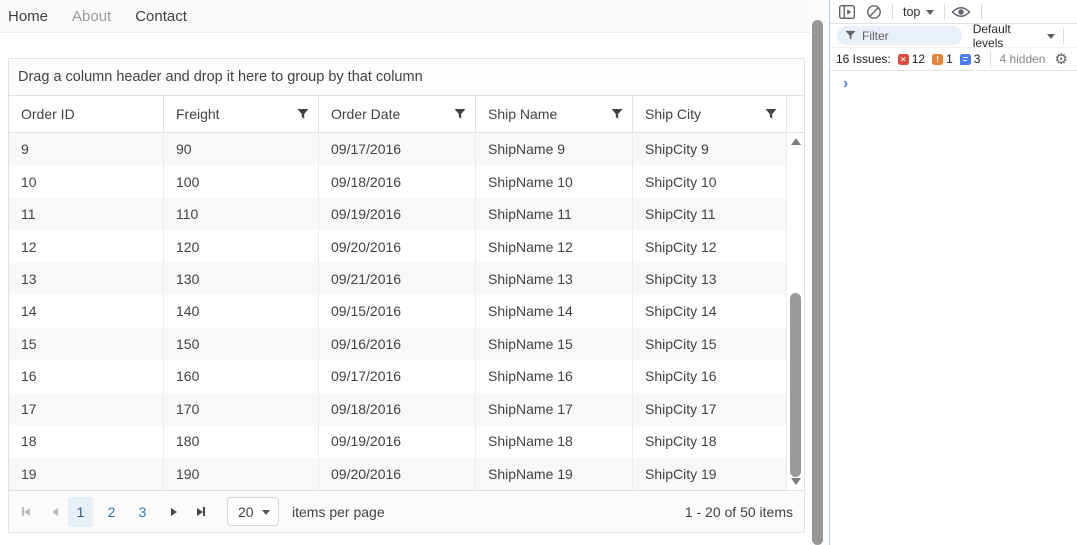  Describe the element at coordinates (795, 114) in the screenshot. I see `header-scrollbar-filler` at that location.